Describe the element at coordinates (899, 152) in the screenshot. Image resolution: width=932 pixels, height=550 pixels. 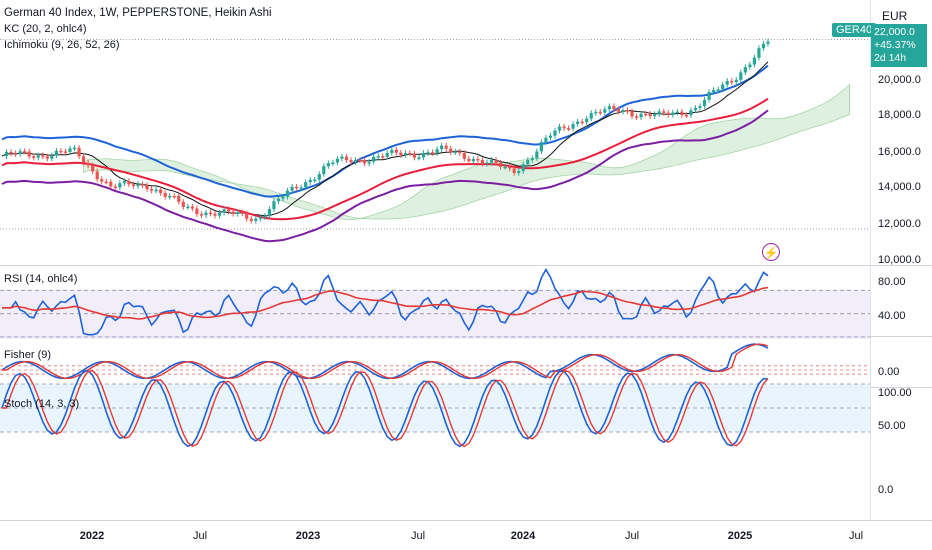
I see `y-tick: 16,000.0` at that location.